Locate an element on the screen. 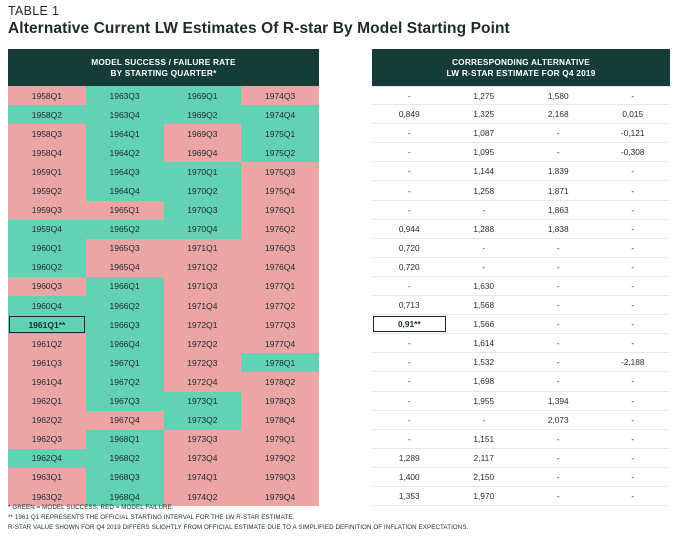 This screenshot has height=544, width=680. failure-quarter-cell: 1971Q2 is located at coordinates (202, 267).